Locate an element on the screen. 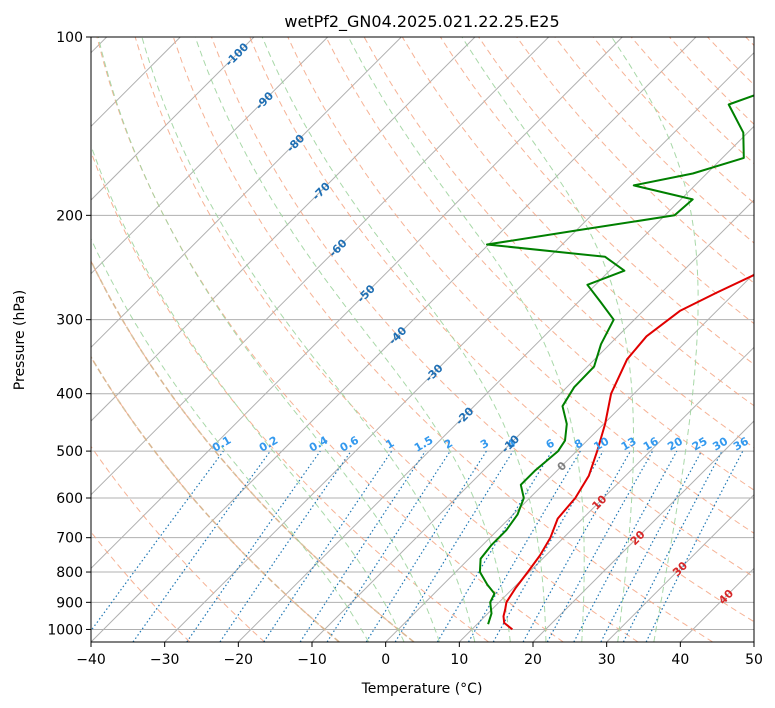 Image resolution: width=775 pixels, height=708 pixels. x-tick-label: −30 is located at coordinates (165, 660).